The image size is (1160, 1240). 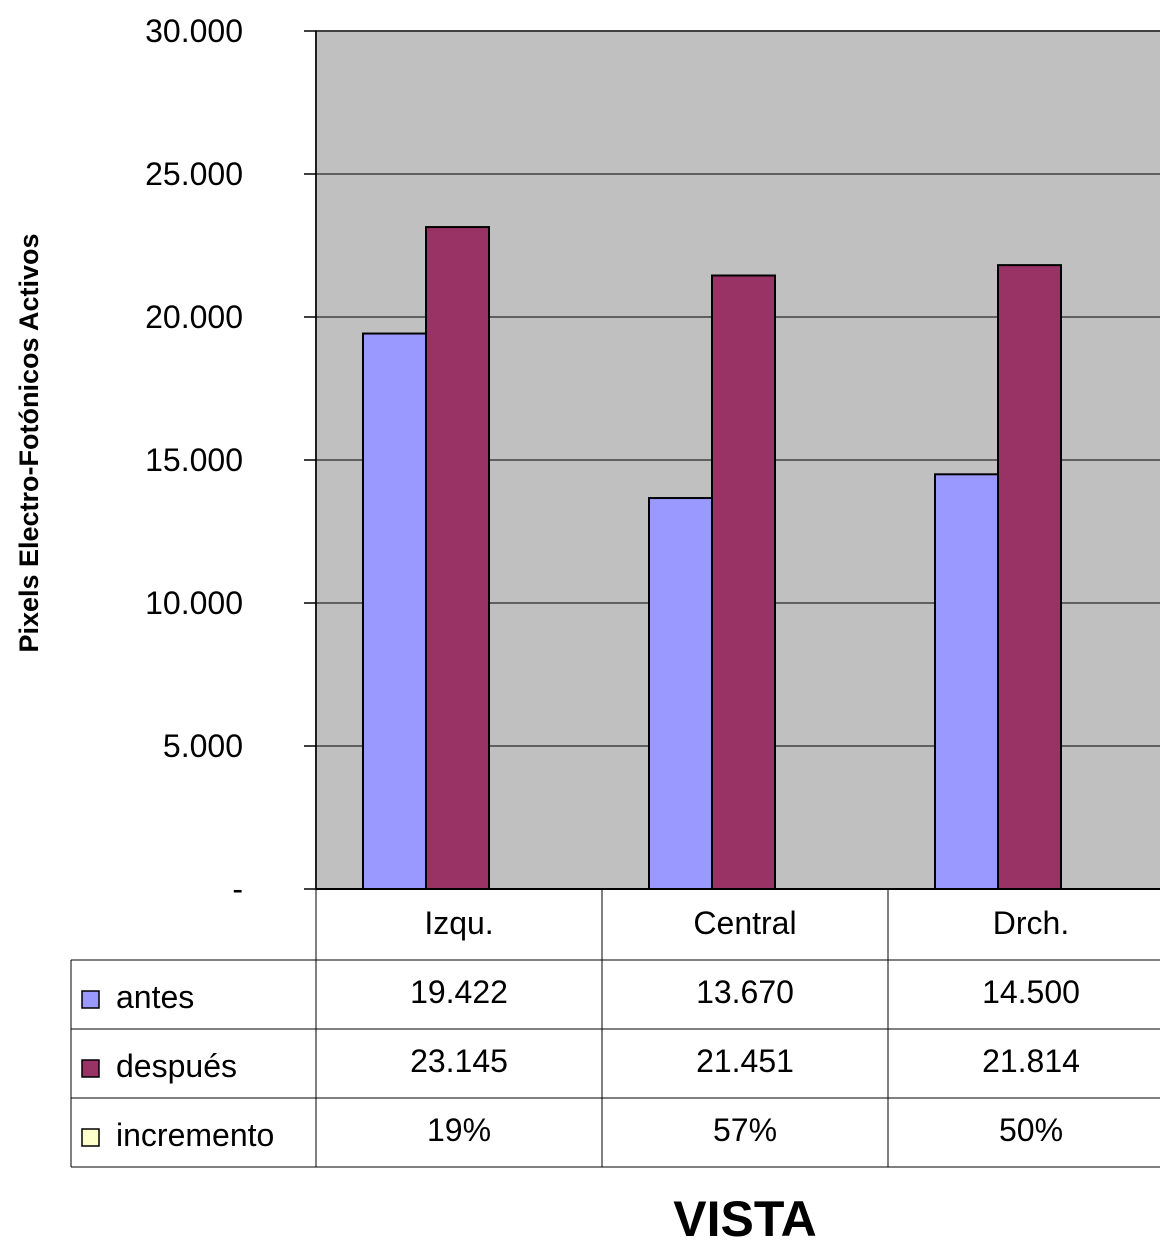 I want to click on legend-key-después, so click(x=90, y=1068).